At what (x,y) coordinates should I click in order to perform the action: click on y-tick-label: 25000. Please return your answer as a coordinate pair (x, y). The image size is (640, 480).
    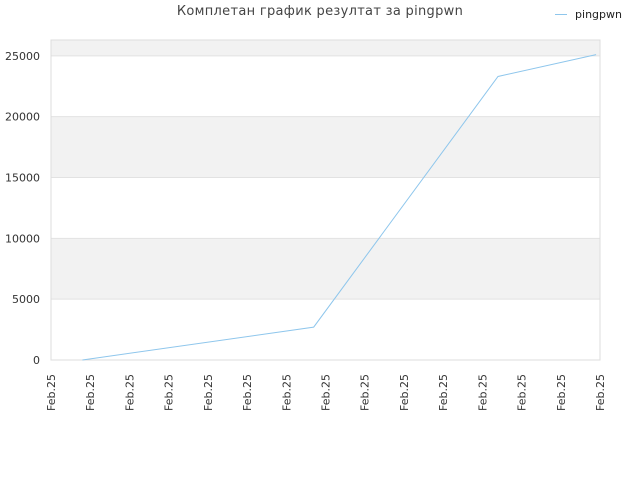
    Looking at the image, I should click on (22, 56).